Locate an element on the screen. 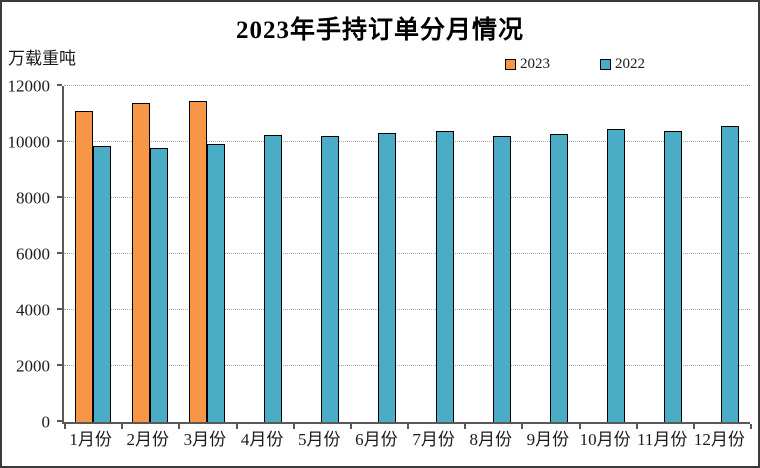 The width and height of the screenshot is (760, 468). x-axis-label-7月份: 7月份 is located at coordinates (433, 439).